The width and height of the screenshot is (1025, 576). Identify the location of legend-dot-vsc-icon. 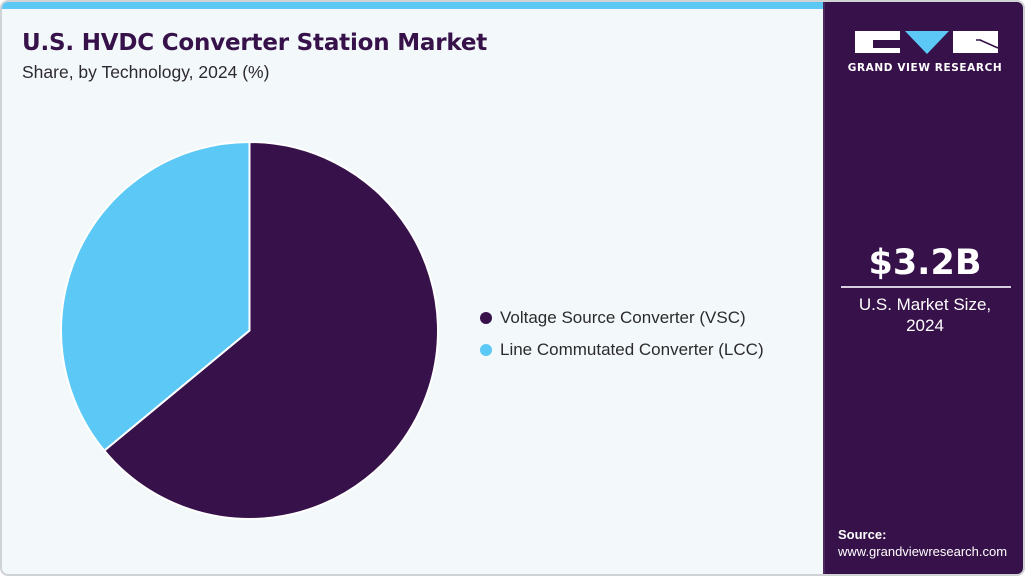
(486, 318).